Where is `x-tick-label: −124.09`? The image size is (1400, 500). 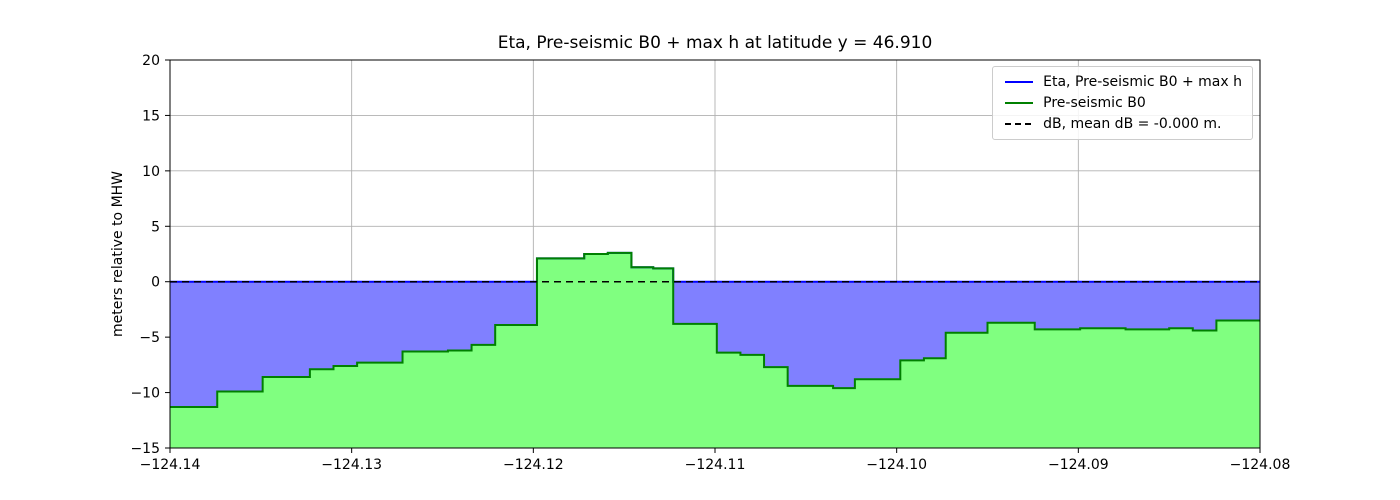 x-tick-label: −124.09 is located at coordinates (1078, 465).